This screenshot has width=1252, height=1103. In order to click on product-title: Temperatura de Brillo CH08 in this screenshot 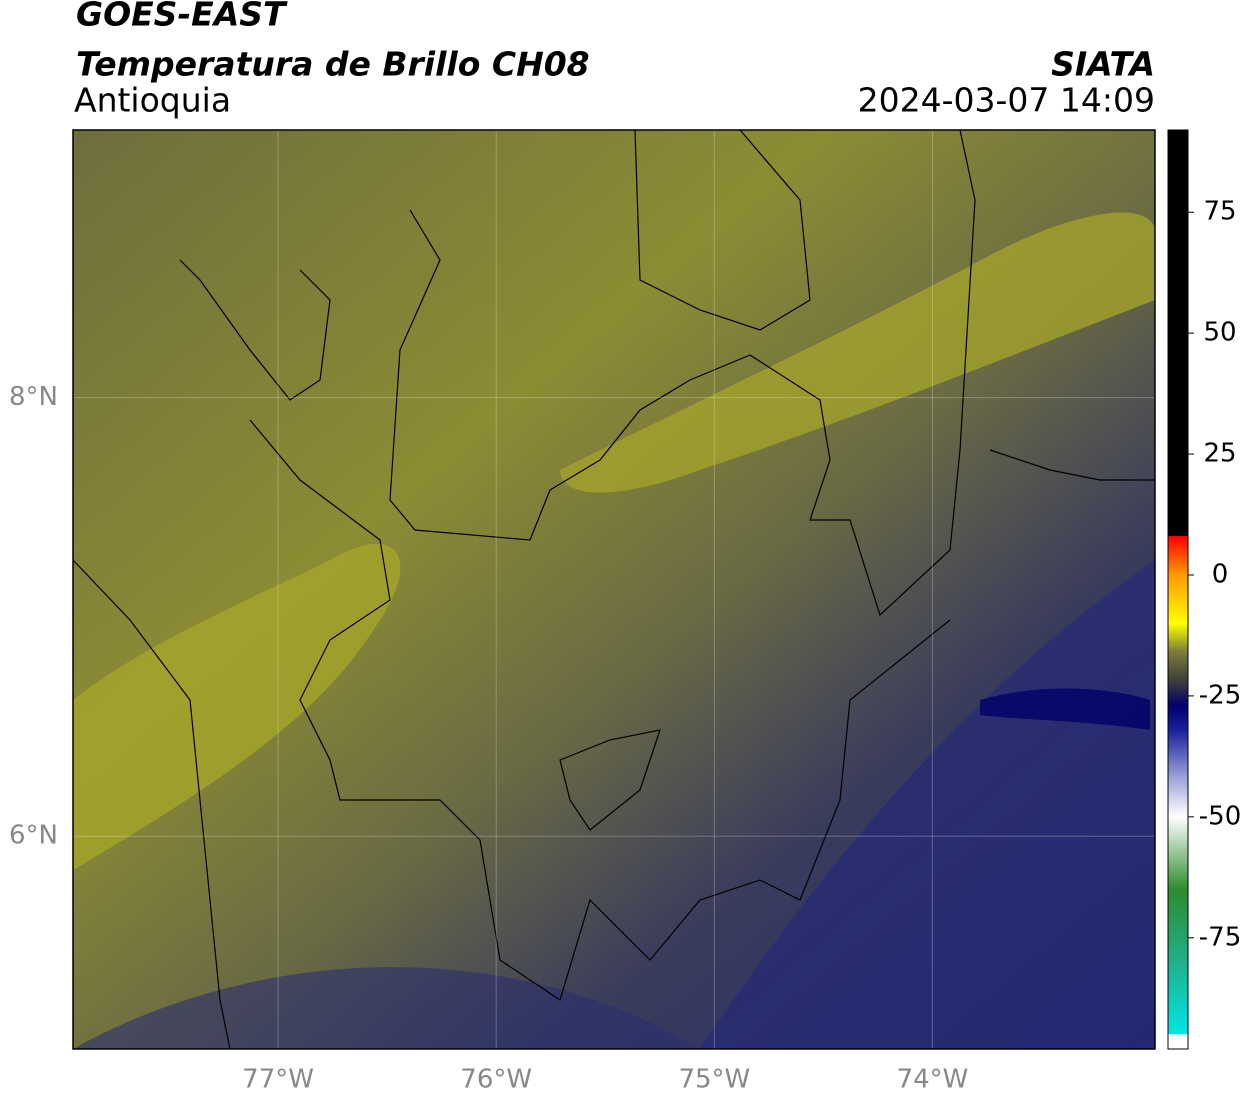, I will do `click(333, 64)`.